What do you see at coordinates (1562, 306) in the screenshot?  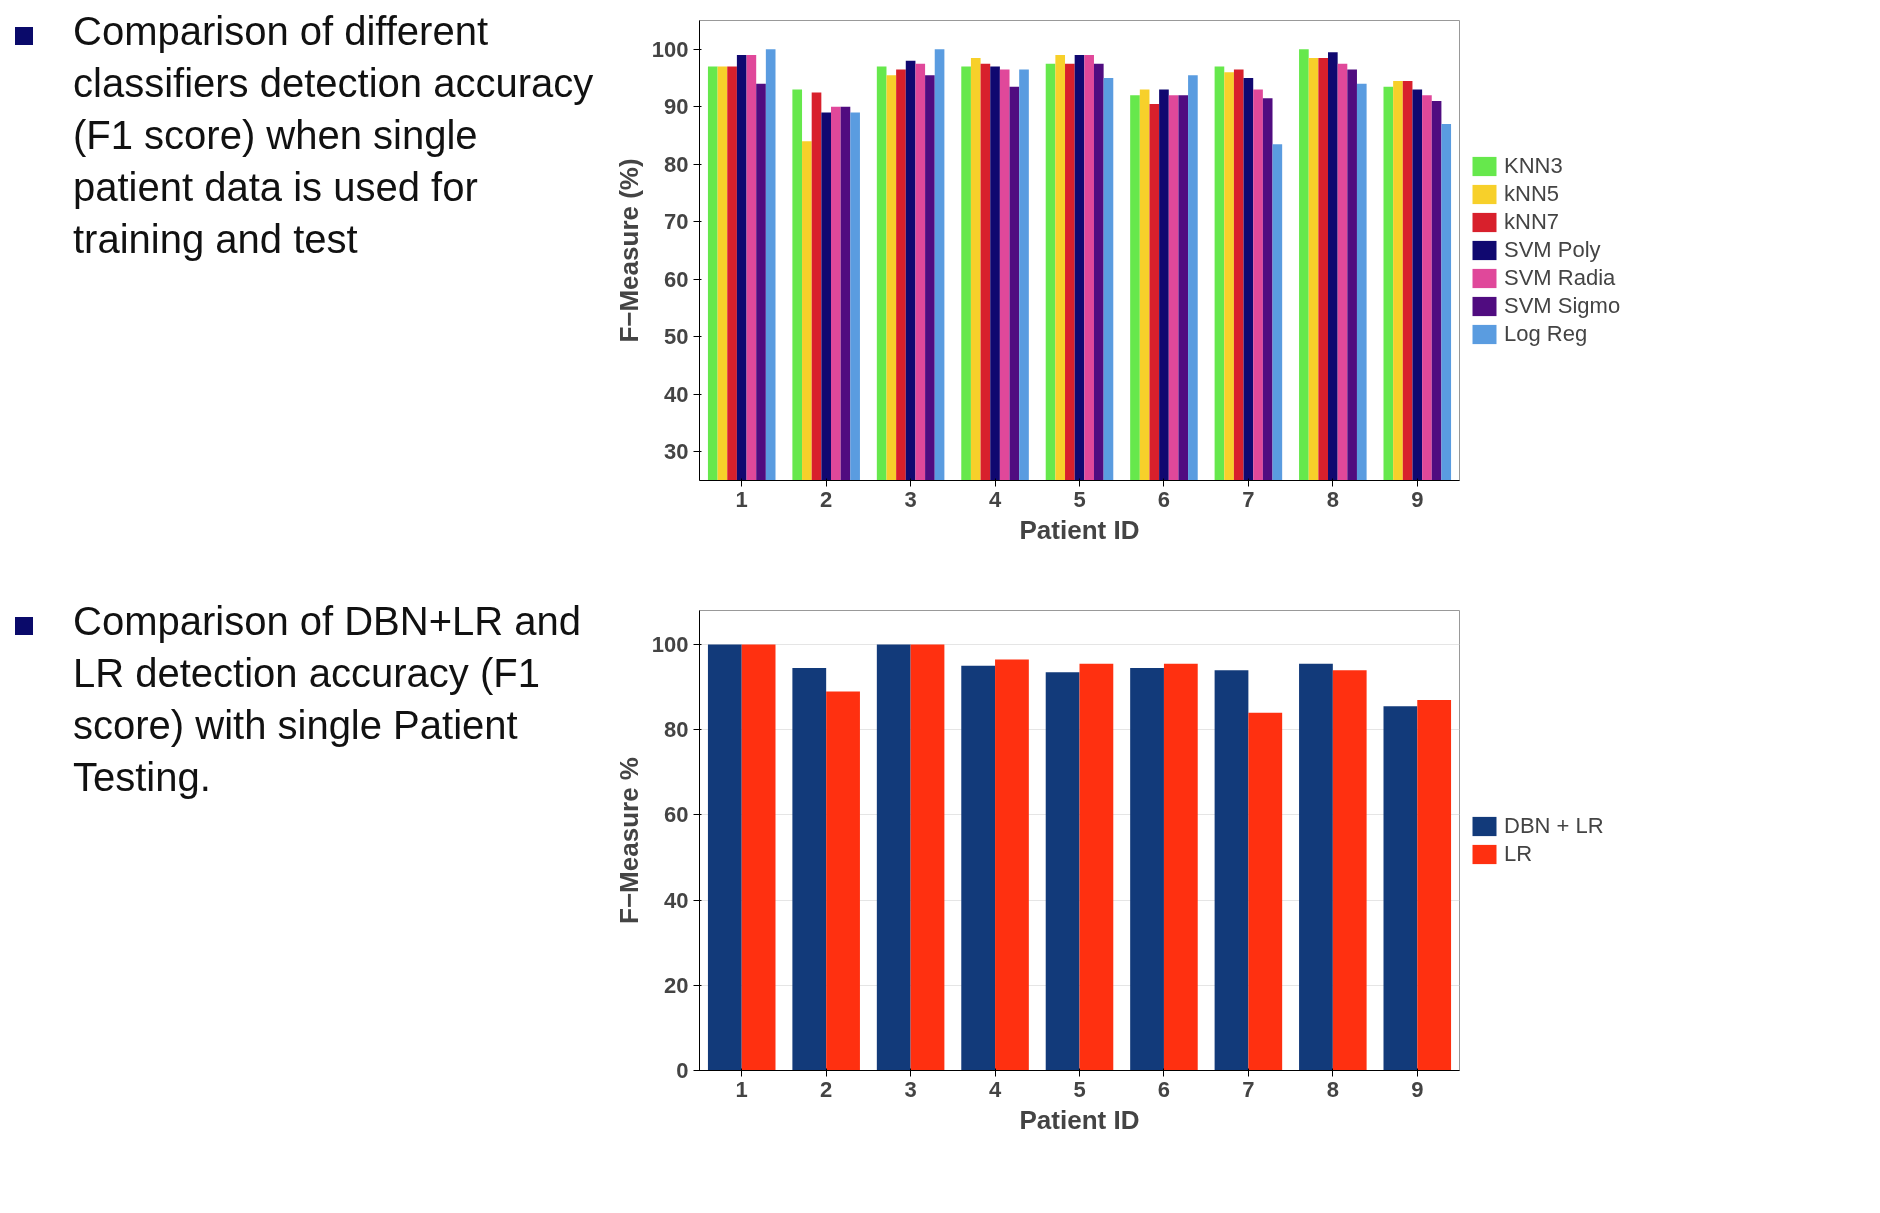 I see `legend-label: SVM Sigmo` at bounding box center [1562, 306].